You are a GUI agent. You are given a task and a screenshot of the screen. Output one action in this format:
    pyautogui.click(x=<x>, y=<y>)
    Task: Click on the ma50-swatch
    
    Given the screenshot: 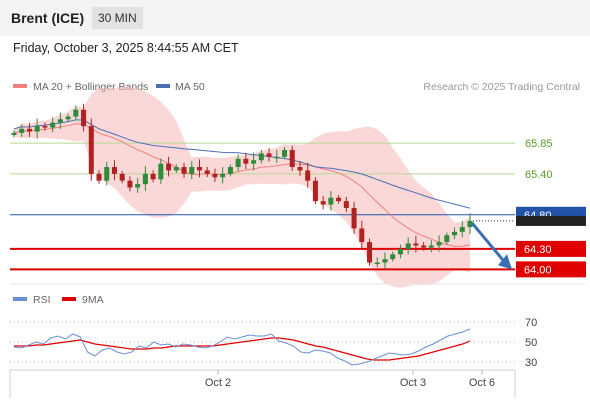 What is the action you would take?
    pyautogui.click(x=163, y=86)
    